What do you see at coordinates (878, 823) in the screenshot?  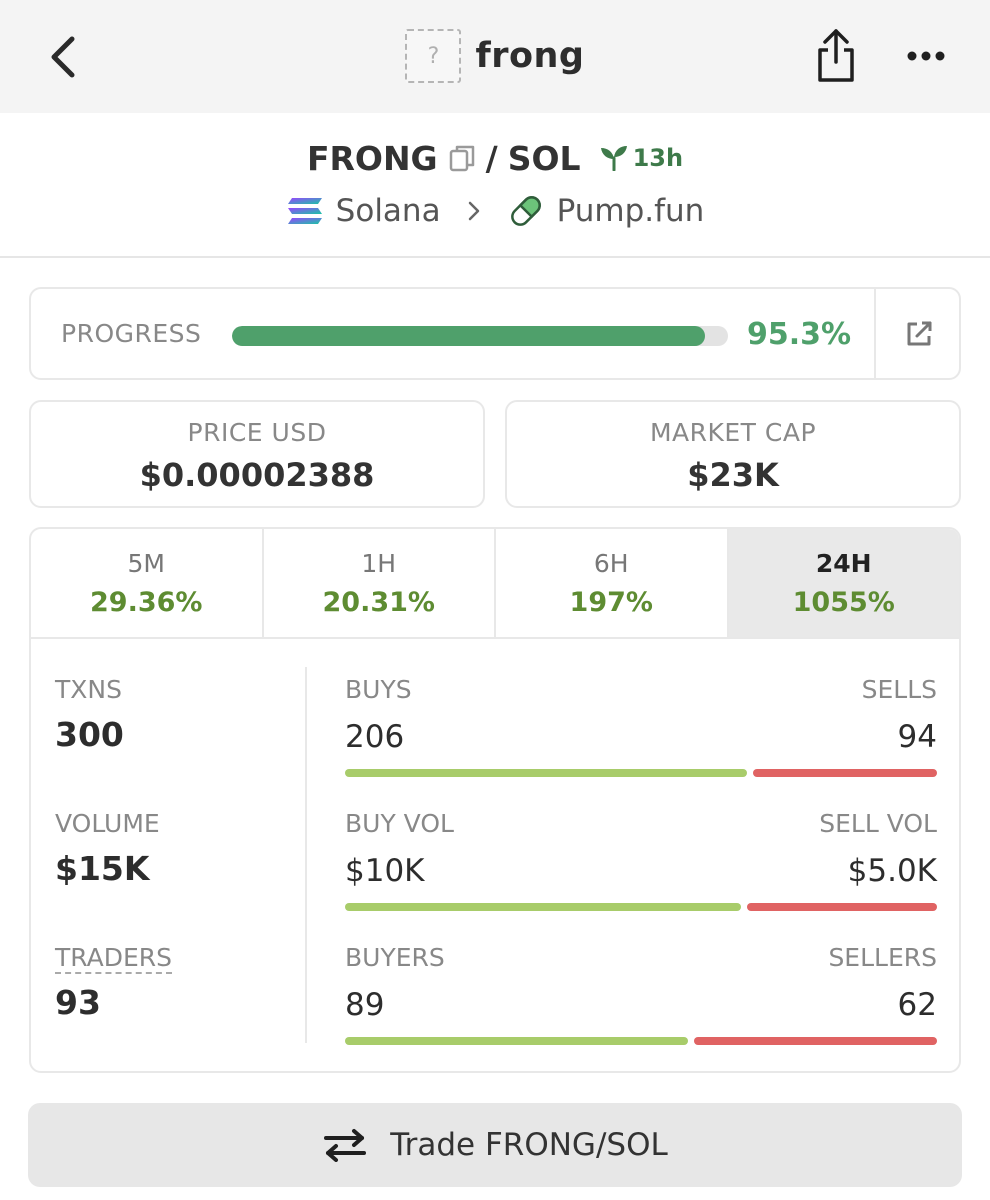 I see `sell-volume-label: SELL VOL` at bounding box center [878, 823].